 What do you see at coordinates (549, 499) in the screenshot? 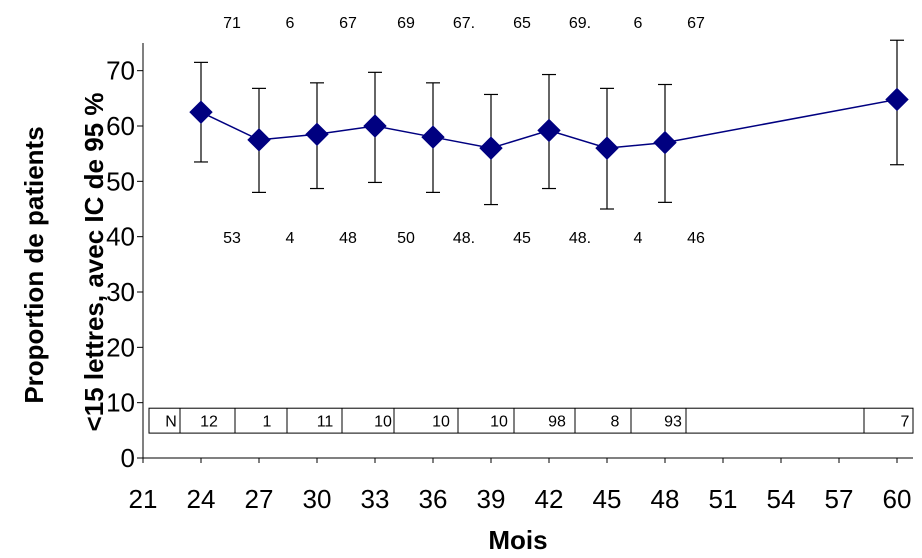
I see `x-tick-label: 42` at bounding box center [549, 499].